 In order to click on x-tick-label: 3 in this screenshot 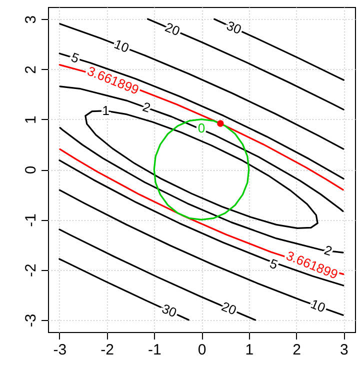, I will do `click(344, 350)`.